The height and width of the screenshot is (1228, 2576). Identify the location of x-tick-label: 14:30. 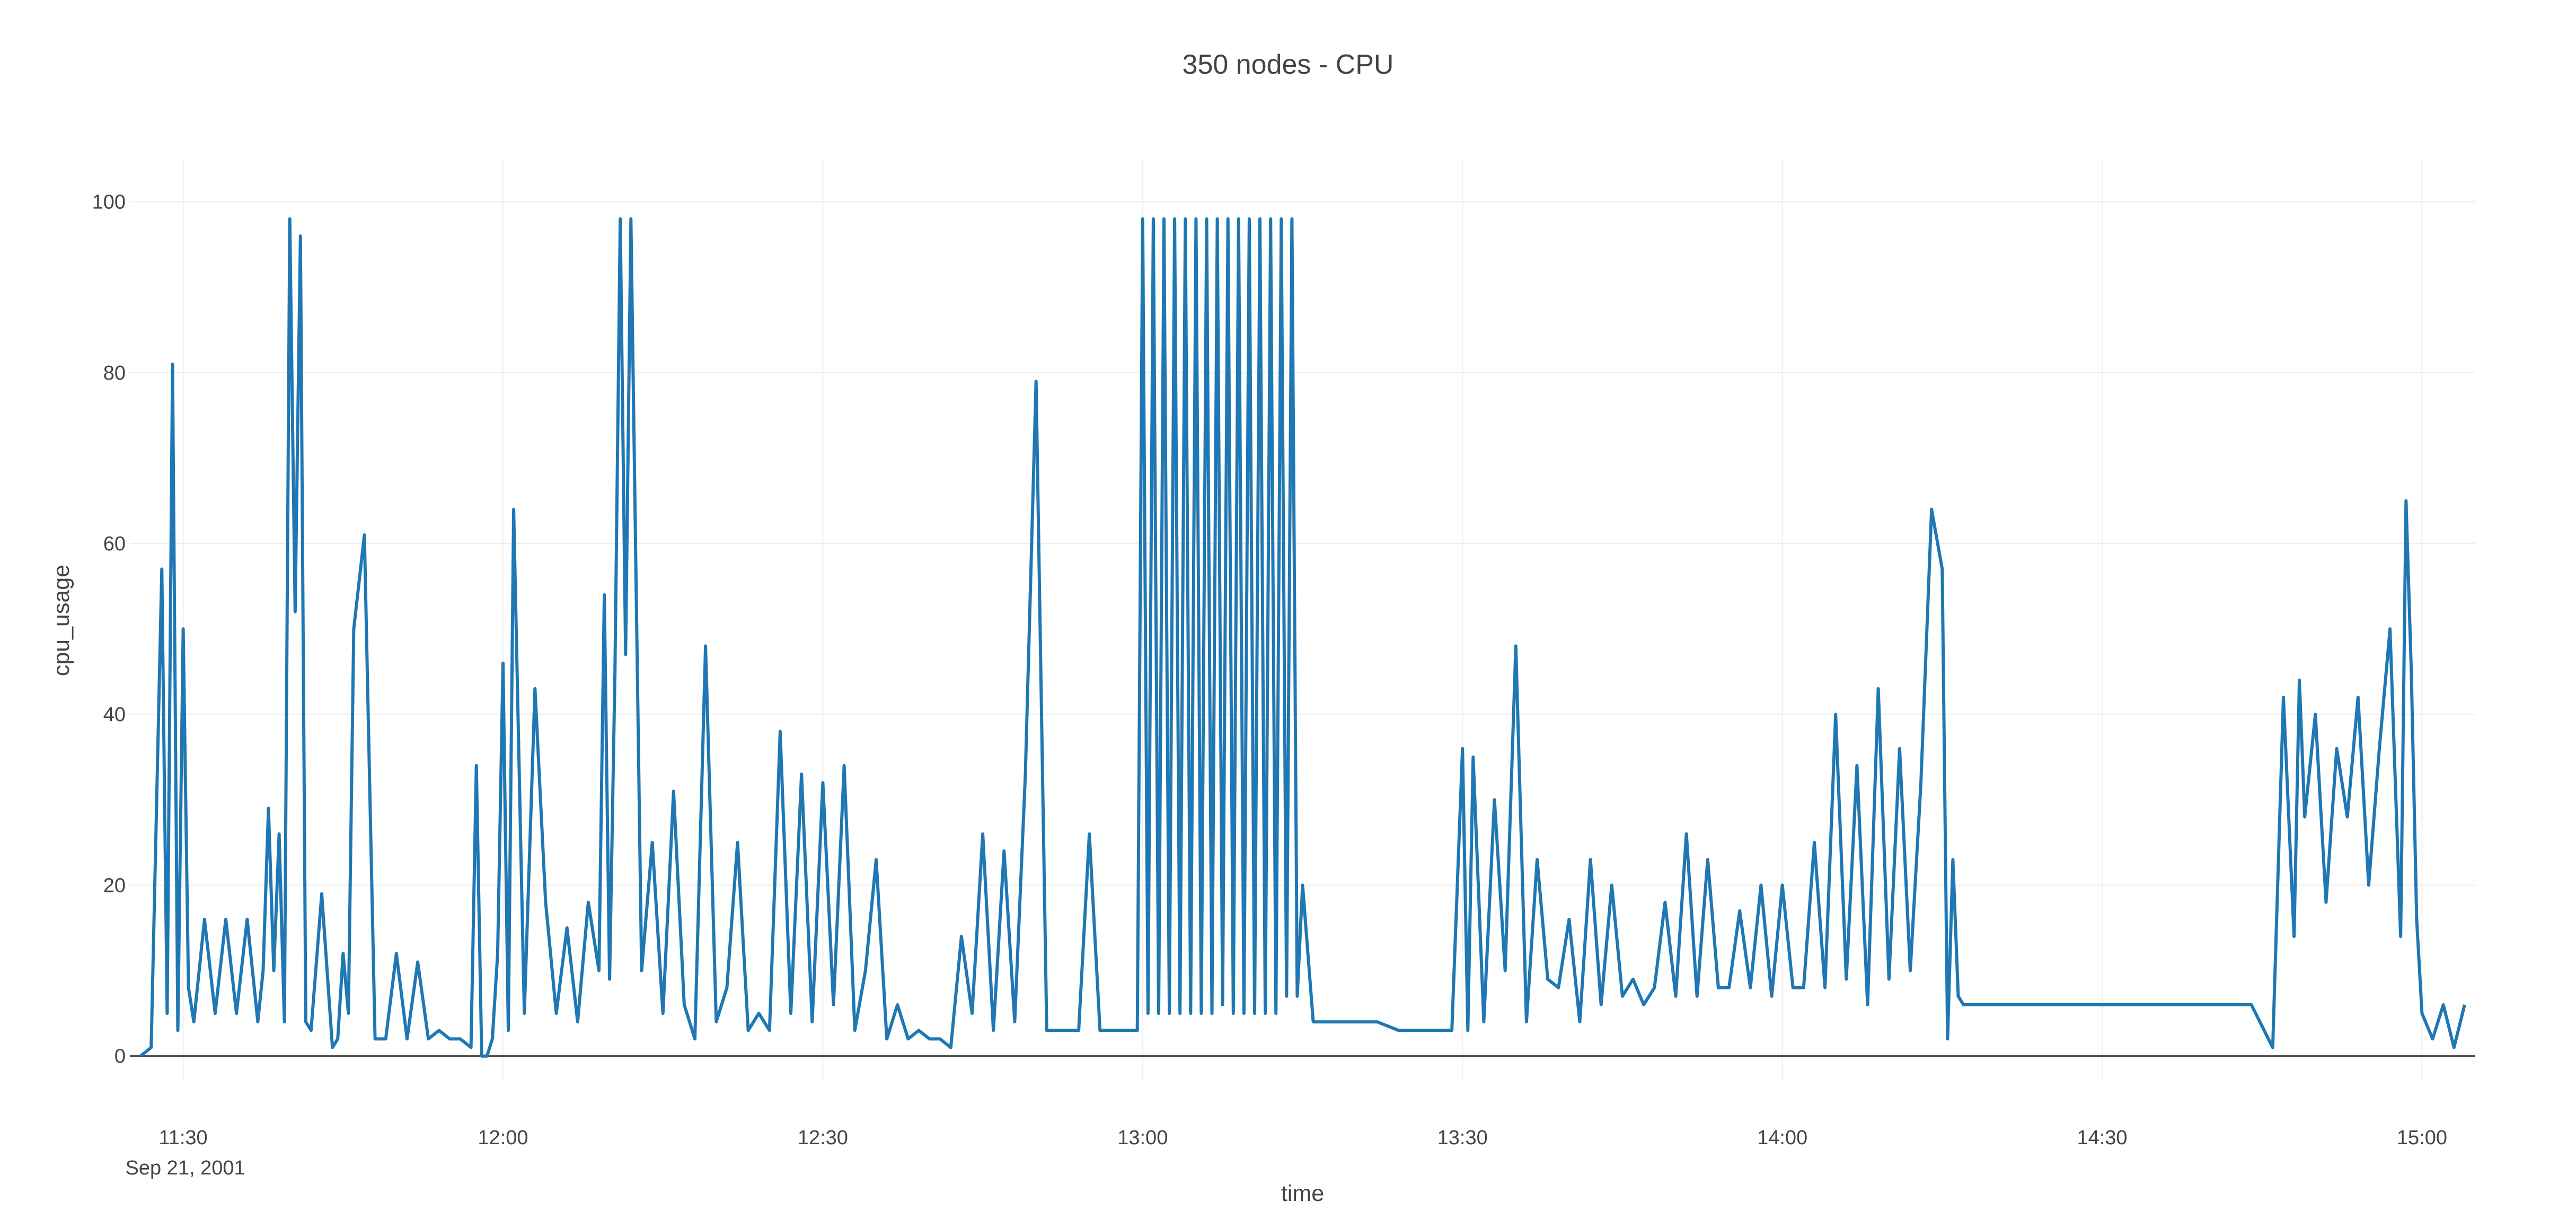
(2102, 1138).